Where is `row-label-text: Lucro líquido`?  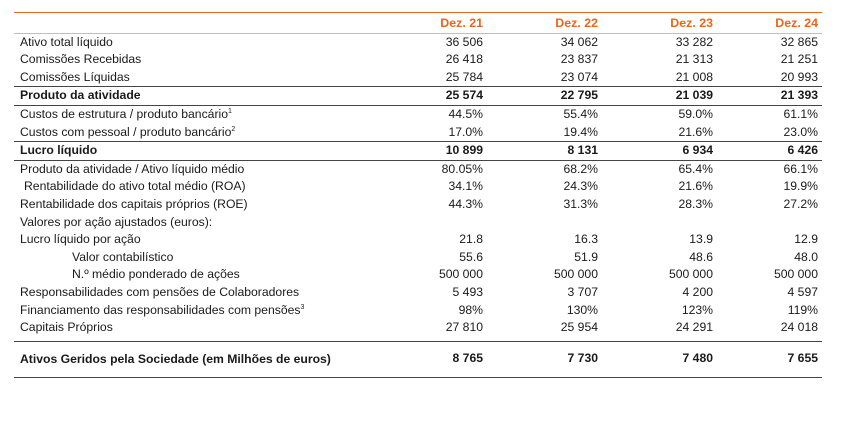
row-label-text: Lucro líquido is located at coordinates (59, 150).